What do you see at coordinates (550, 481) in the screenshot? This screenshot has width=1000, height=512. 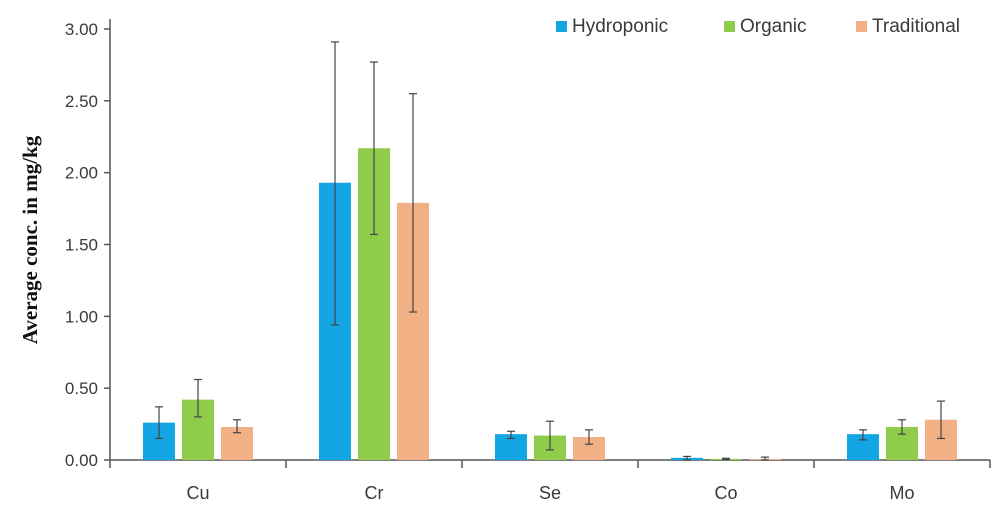 I see `x-ticks: Cu Cr Se Co Mo` at bounding box center [550, 481].